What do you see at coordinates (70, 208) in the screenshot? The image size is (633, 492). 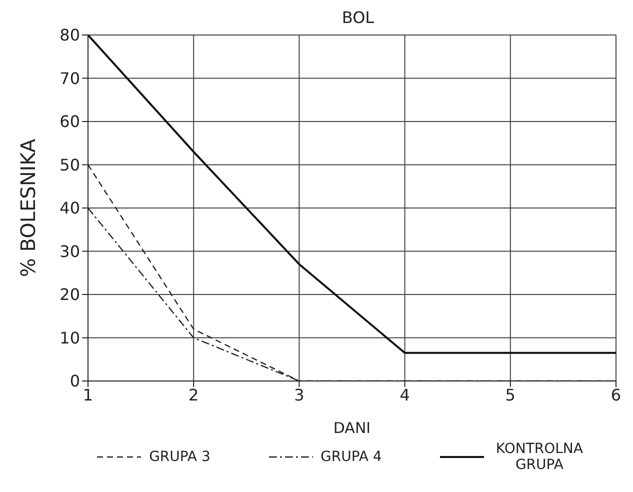 I see `y-tick-label: 40` at bounding box center [70, 208].